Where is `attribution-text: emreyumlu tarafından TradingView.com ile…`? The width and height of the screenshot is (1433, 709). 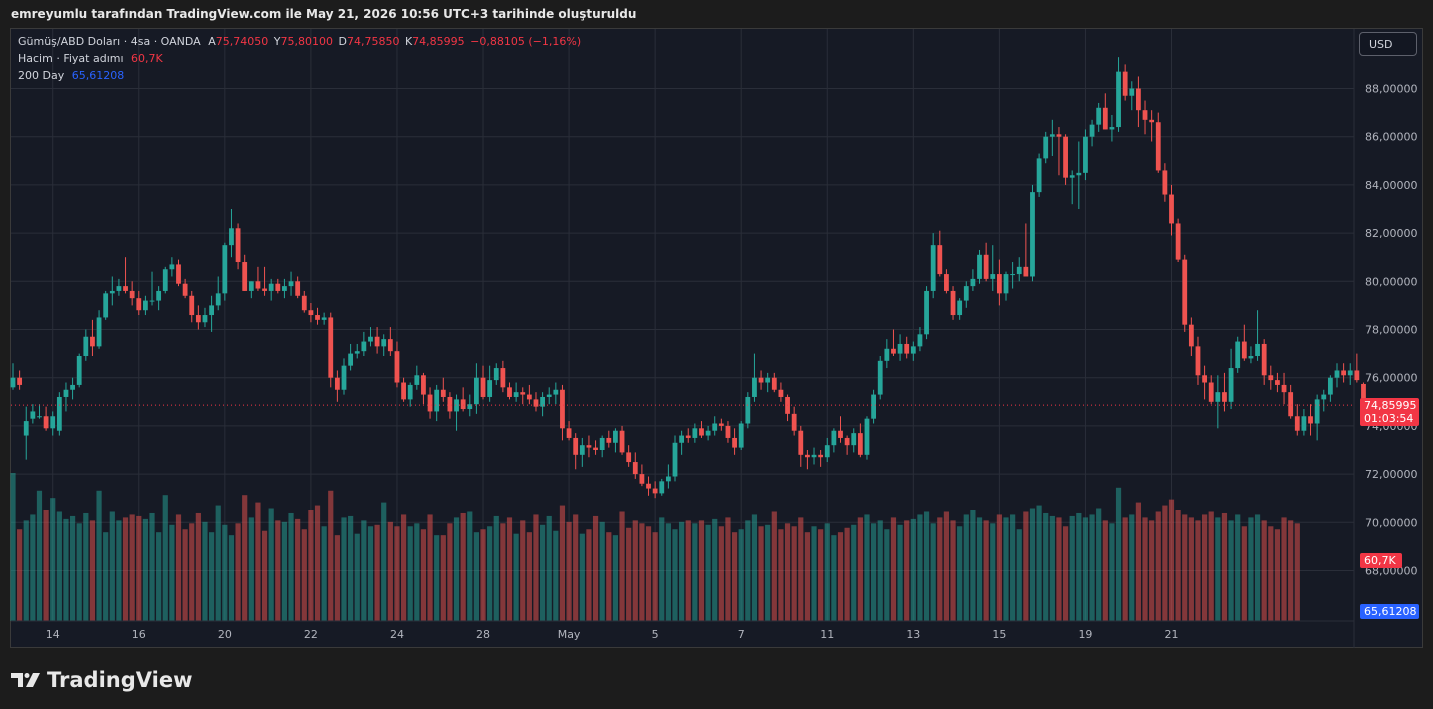
attribution-text: emreyumlu tarafından TradingView.com ile… is located at coordinates (324, 14).